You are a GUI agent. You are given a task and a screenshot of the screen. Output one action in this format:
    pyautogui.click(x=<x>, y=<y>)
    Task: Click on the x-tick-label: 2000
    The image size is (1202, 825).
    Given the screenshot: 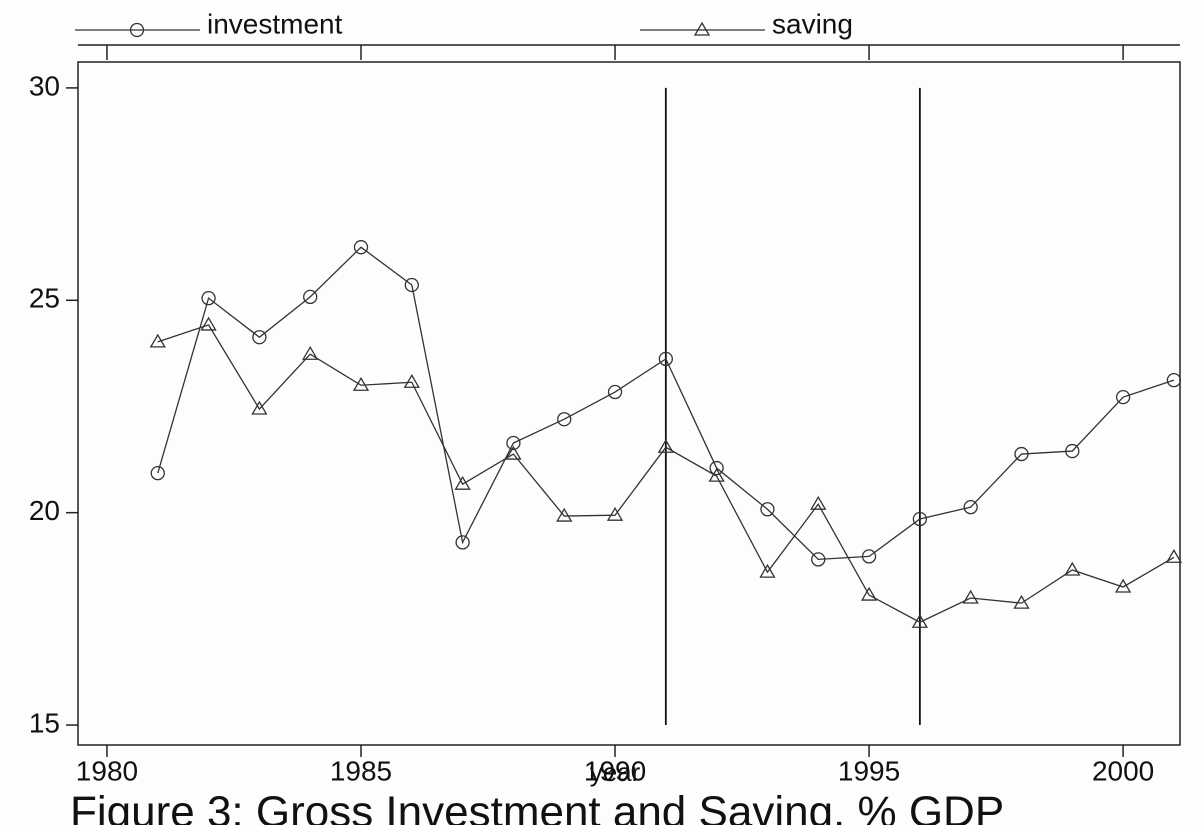 What is the action you would take?
    pyautogui.click(x=1123, y=770)
    